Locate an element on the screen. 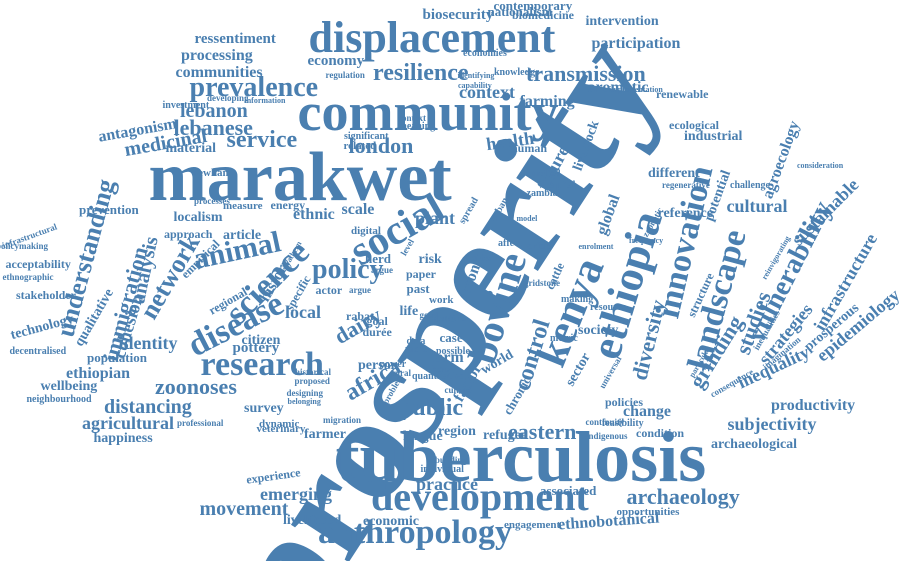 The height and width of the screenshot is (561, 900). cloud-word: measure is located at coordinates (243, 205).